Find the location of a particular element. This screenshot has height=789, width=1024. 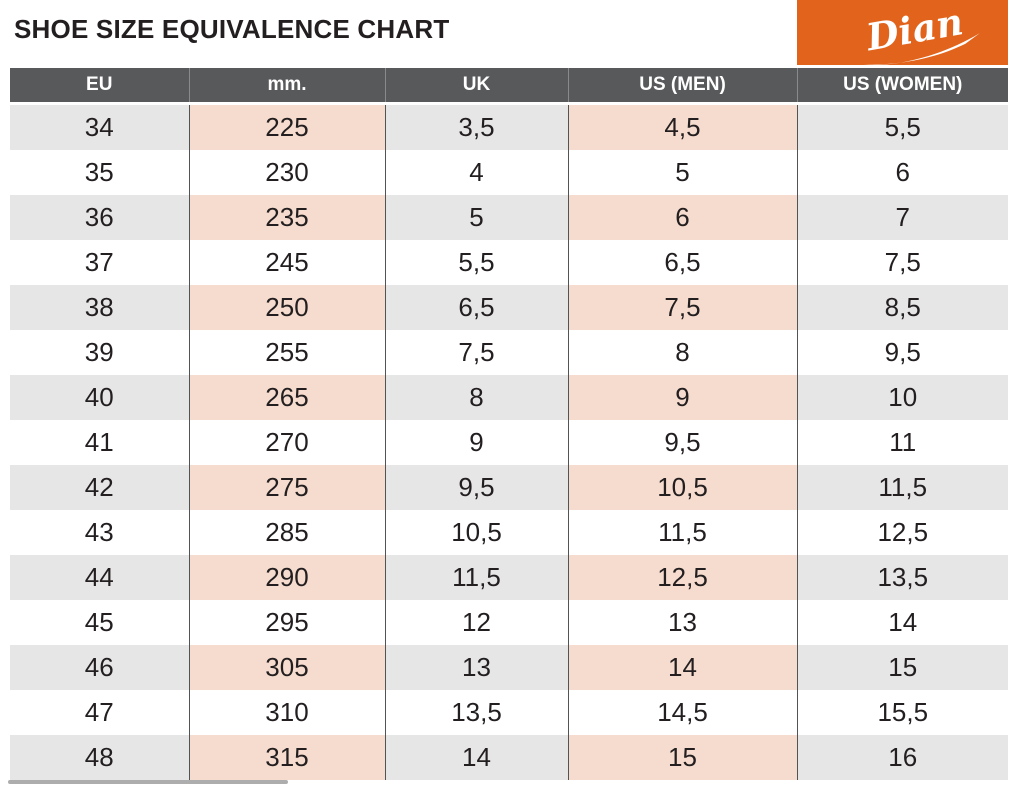

cell-mm: 315 is located at coordinates (287, 757).